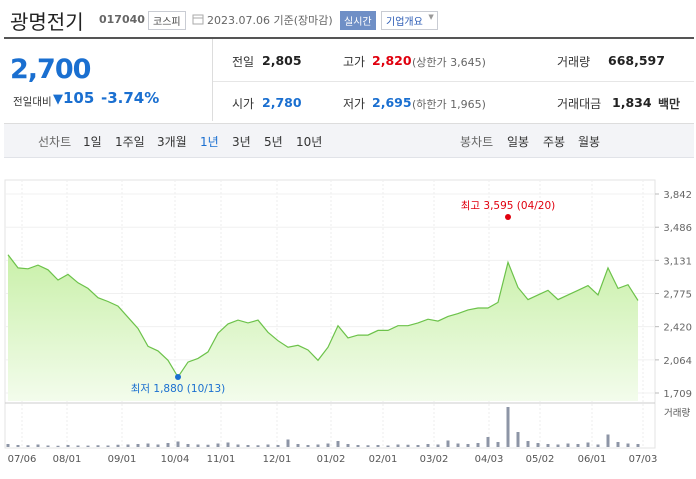 The width and height of the screenshot is (696, 479). I want to click on x-tick-label: 02/01, so click(383, 459).